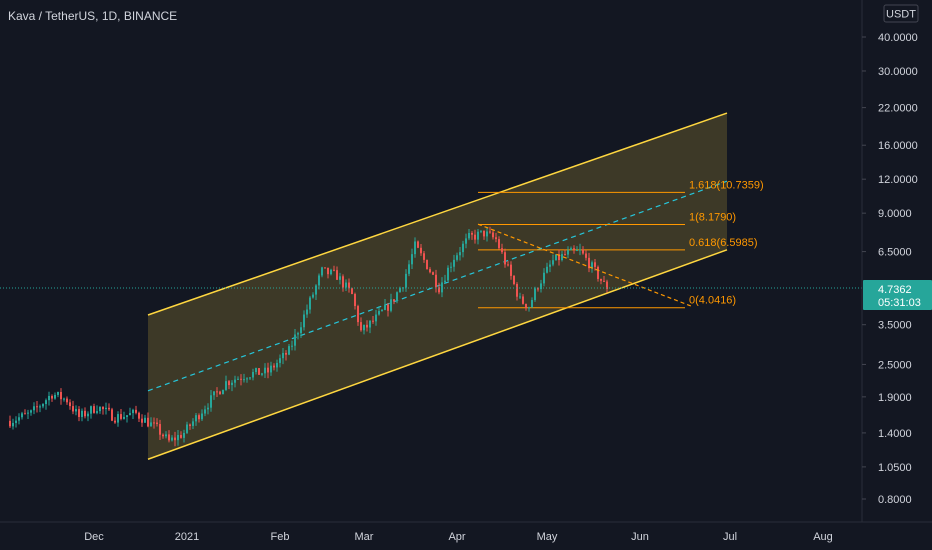 The width and height of the screenshot is (932, 550). I want to click on y-tick-label: 2.5000, so click(895, 365).